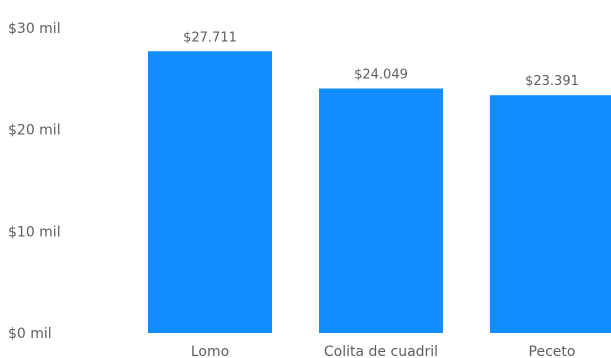 Image resolution: width=611 pixels, height=358 pixels. Describe the element at coordinates (34, 131) in the screenshot. I see `y-tick-label: $20 mil` at that location.